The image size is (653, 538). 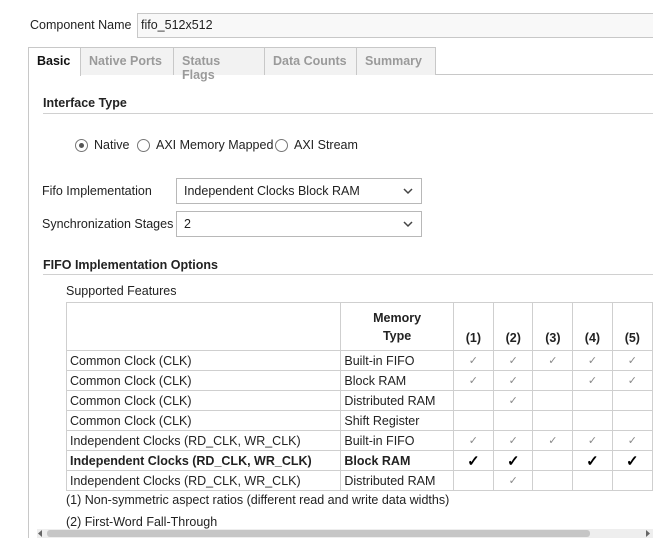 I want to click on dropdown-value: 2, so click(x=187, y=224).